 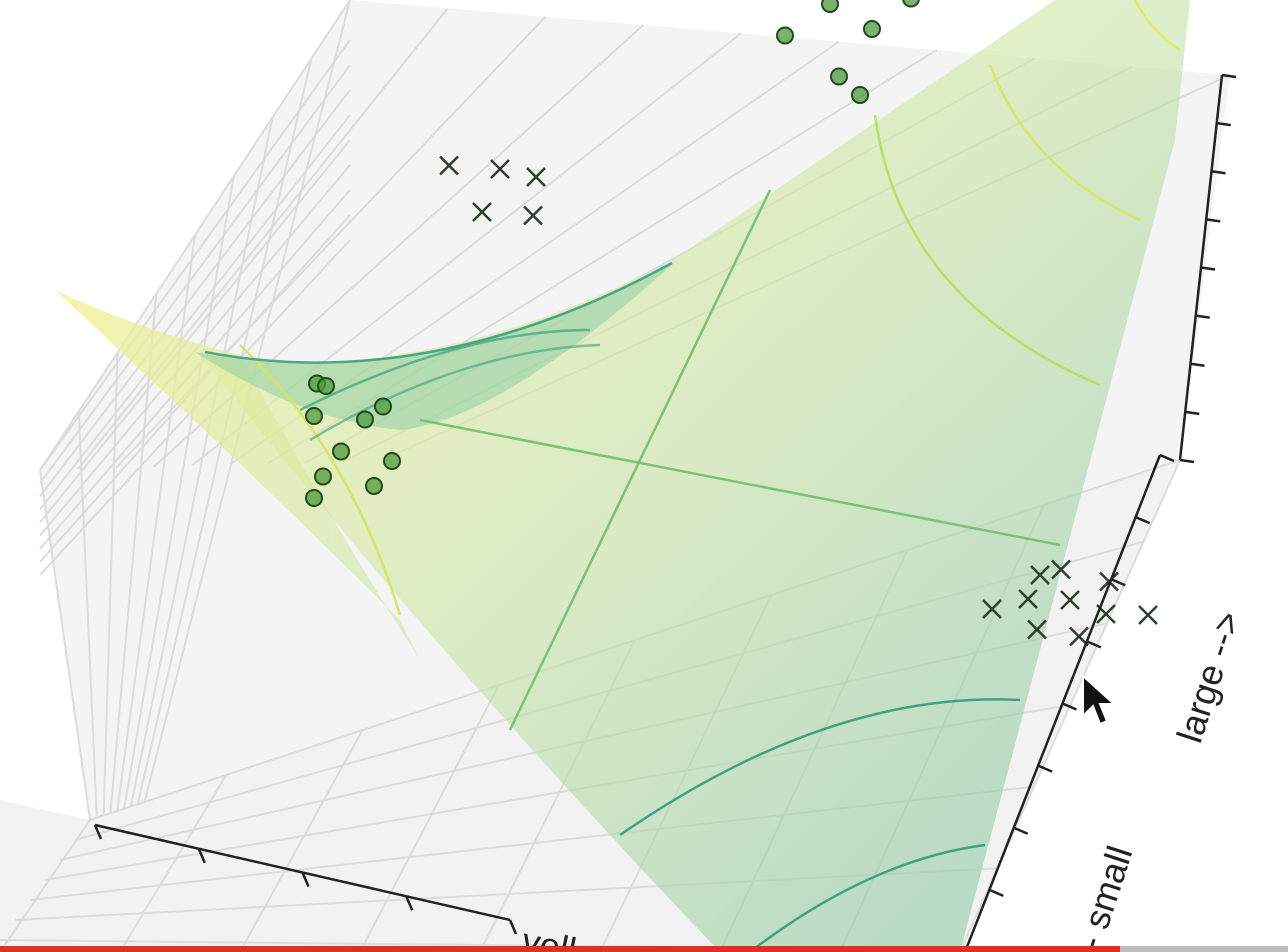 I want to click on z-axis-label-large: large -->, so click(x=1209, y=676).